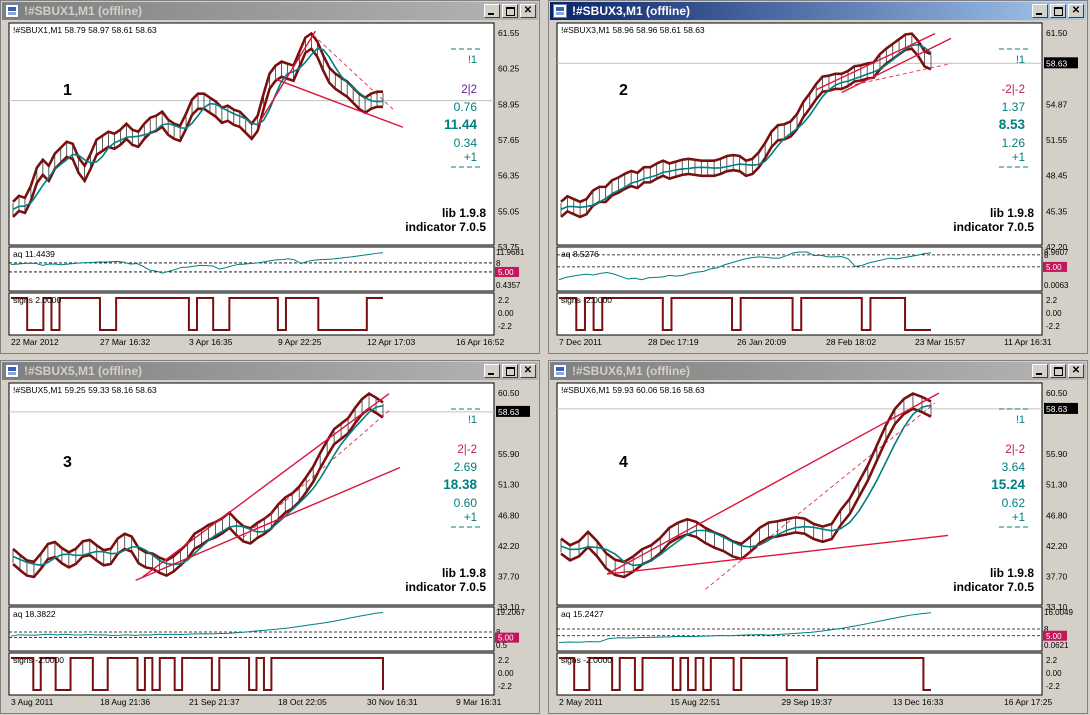 Image resolution: width=1090 pixels, height=715 pixels. Describe the element at coordinates (1057, 393) in the screenshot. I see `price-axis-label: 60.50` at that location.